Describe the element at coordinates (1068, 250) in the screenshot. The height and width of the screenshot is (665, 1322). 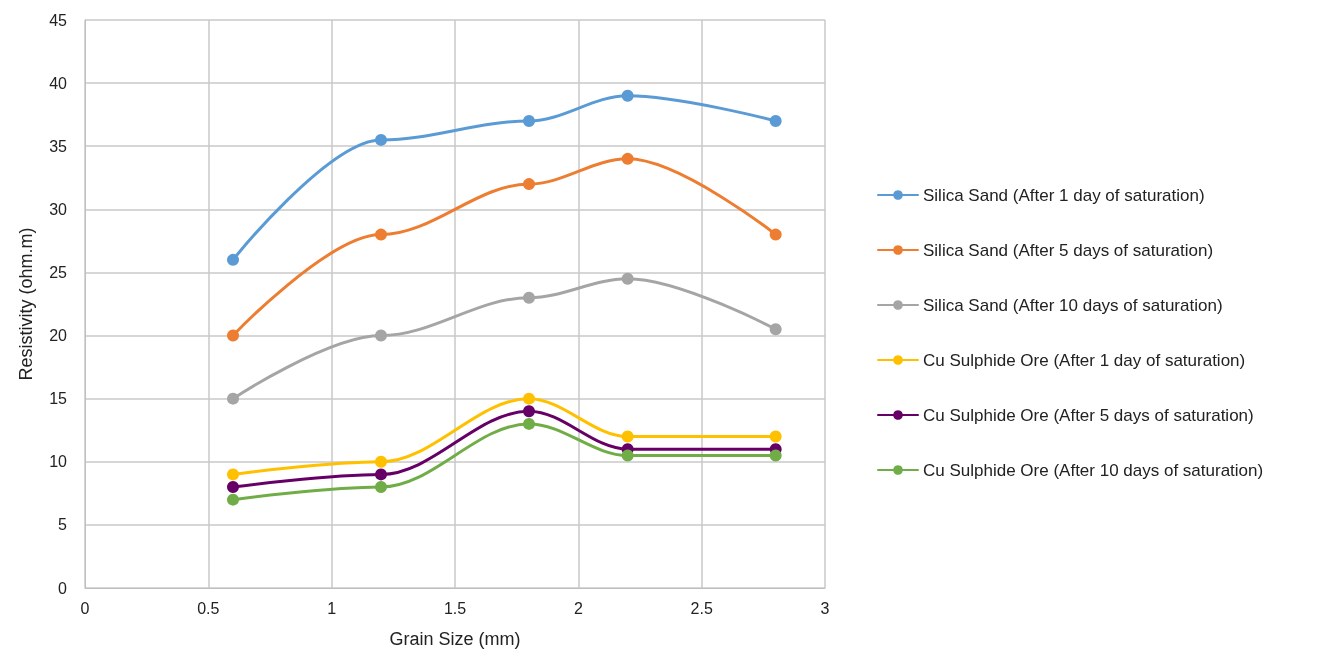
I see `legend-label: Silica Sand (After 5 days of saturation)` at that location.